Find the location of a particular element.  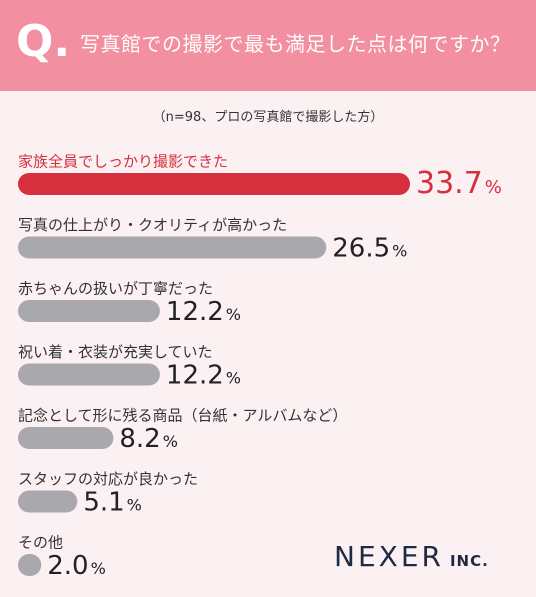

category-label: スタッフの対応が良かった is located at coordinates (108, 479).